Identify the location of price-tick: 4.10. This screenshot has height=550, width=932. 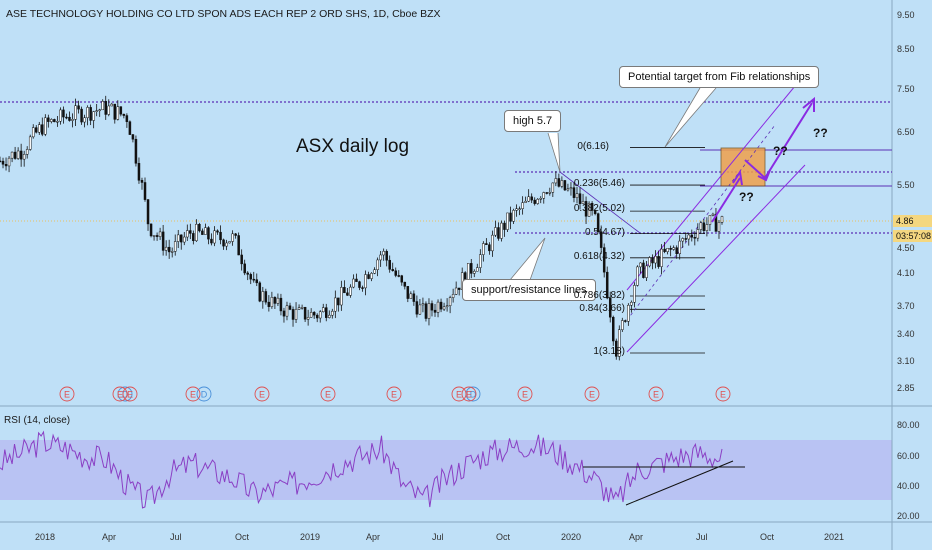
(906, 273).